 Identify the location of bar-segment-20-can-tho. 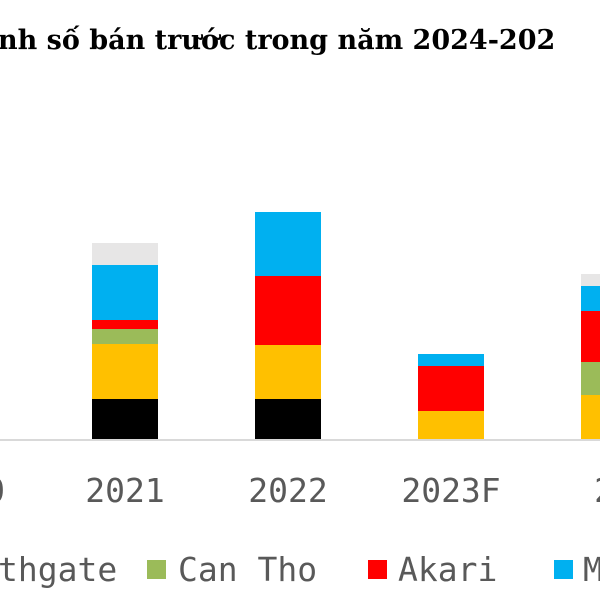
(590, 378).